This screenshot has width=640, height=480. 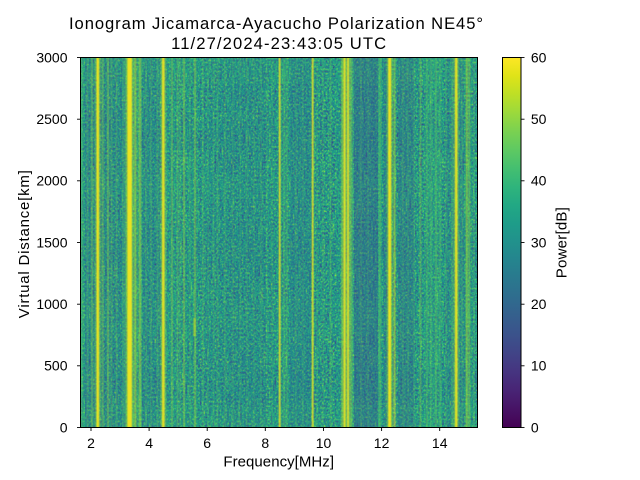 What do you see at coordinates (149, 443) in the screenshot?
I see `svg-text: 4` at bounding box center [149, 443].